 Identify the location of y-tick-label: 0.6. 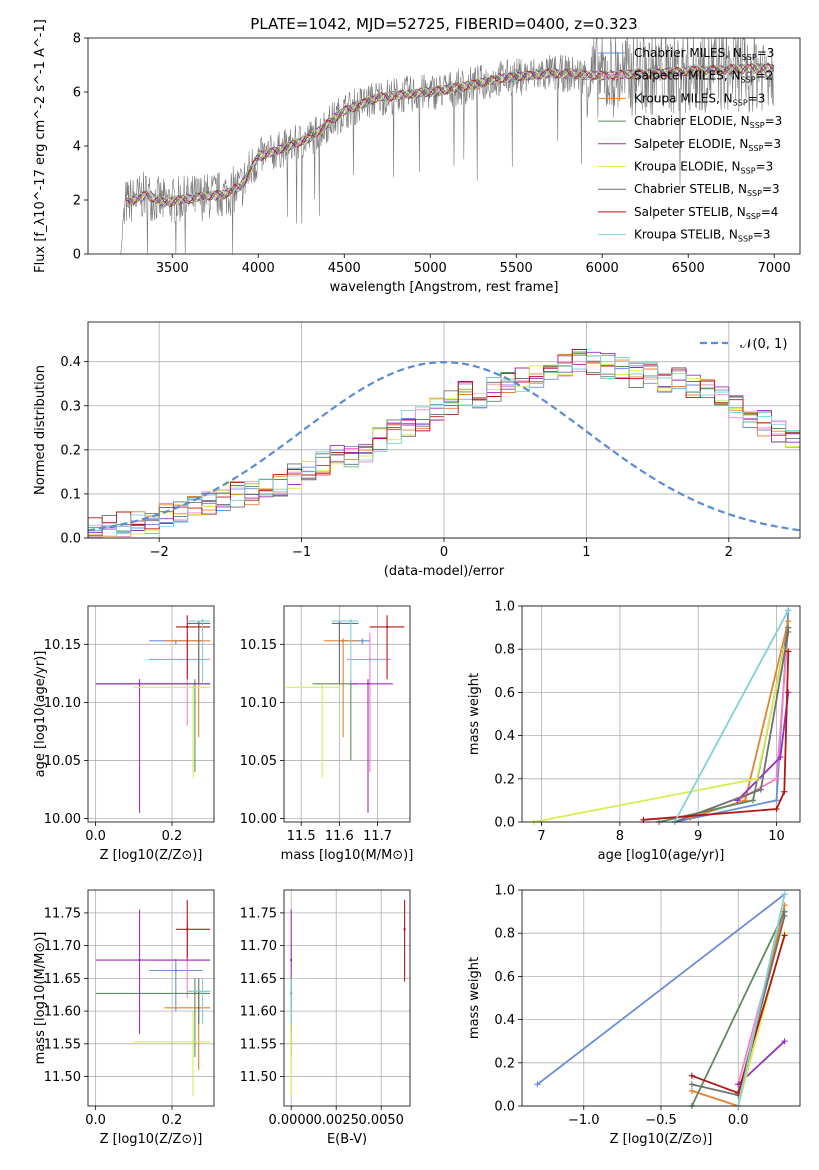
(504, 693).